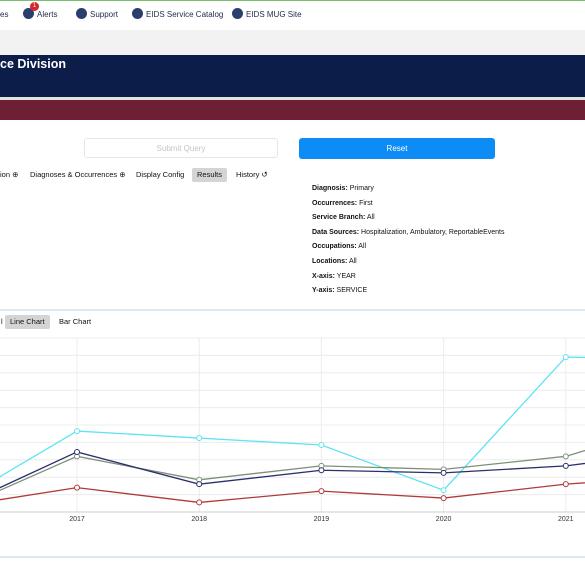 The height and width of the screenshot is (585, 585). I want to click on summary-value: SERVICE, so click(352, 291).